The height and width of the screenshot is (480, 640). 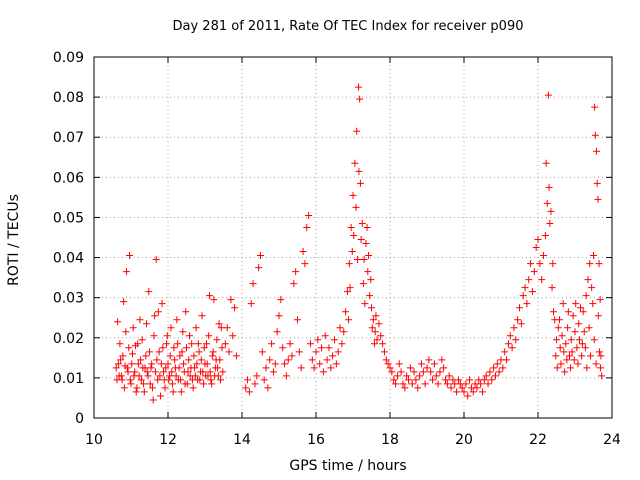 I want to click on y-tick-label: 0.08, so click(x=68, y=98).